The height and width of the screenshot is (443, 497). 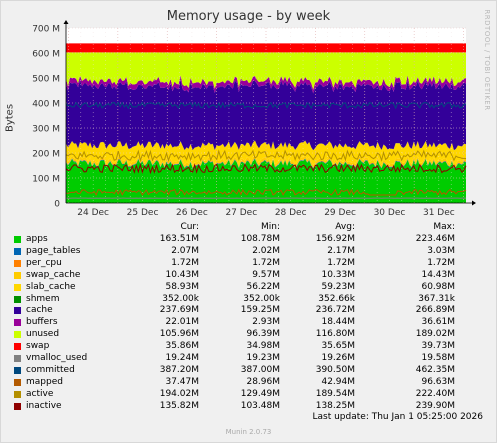 I want to click on legend-min: 96.39M, so click(x=263, y=334).